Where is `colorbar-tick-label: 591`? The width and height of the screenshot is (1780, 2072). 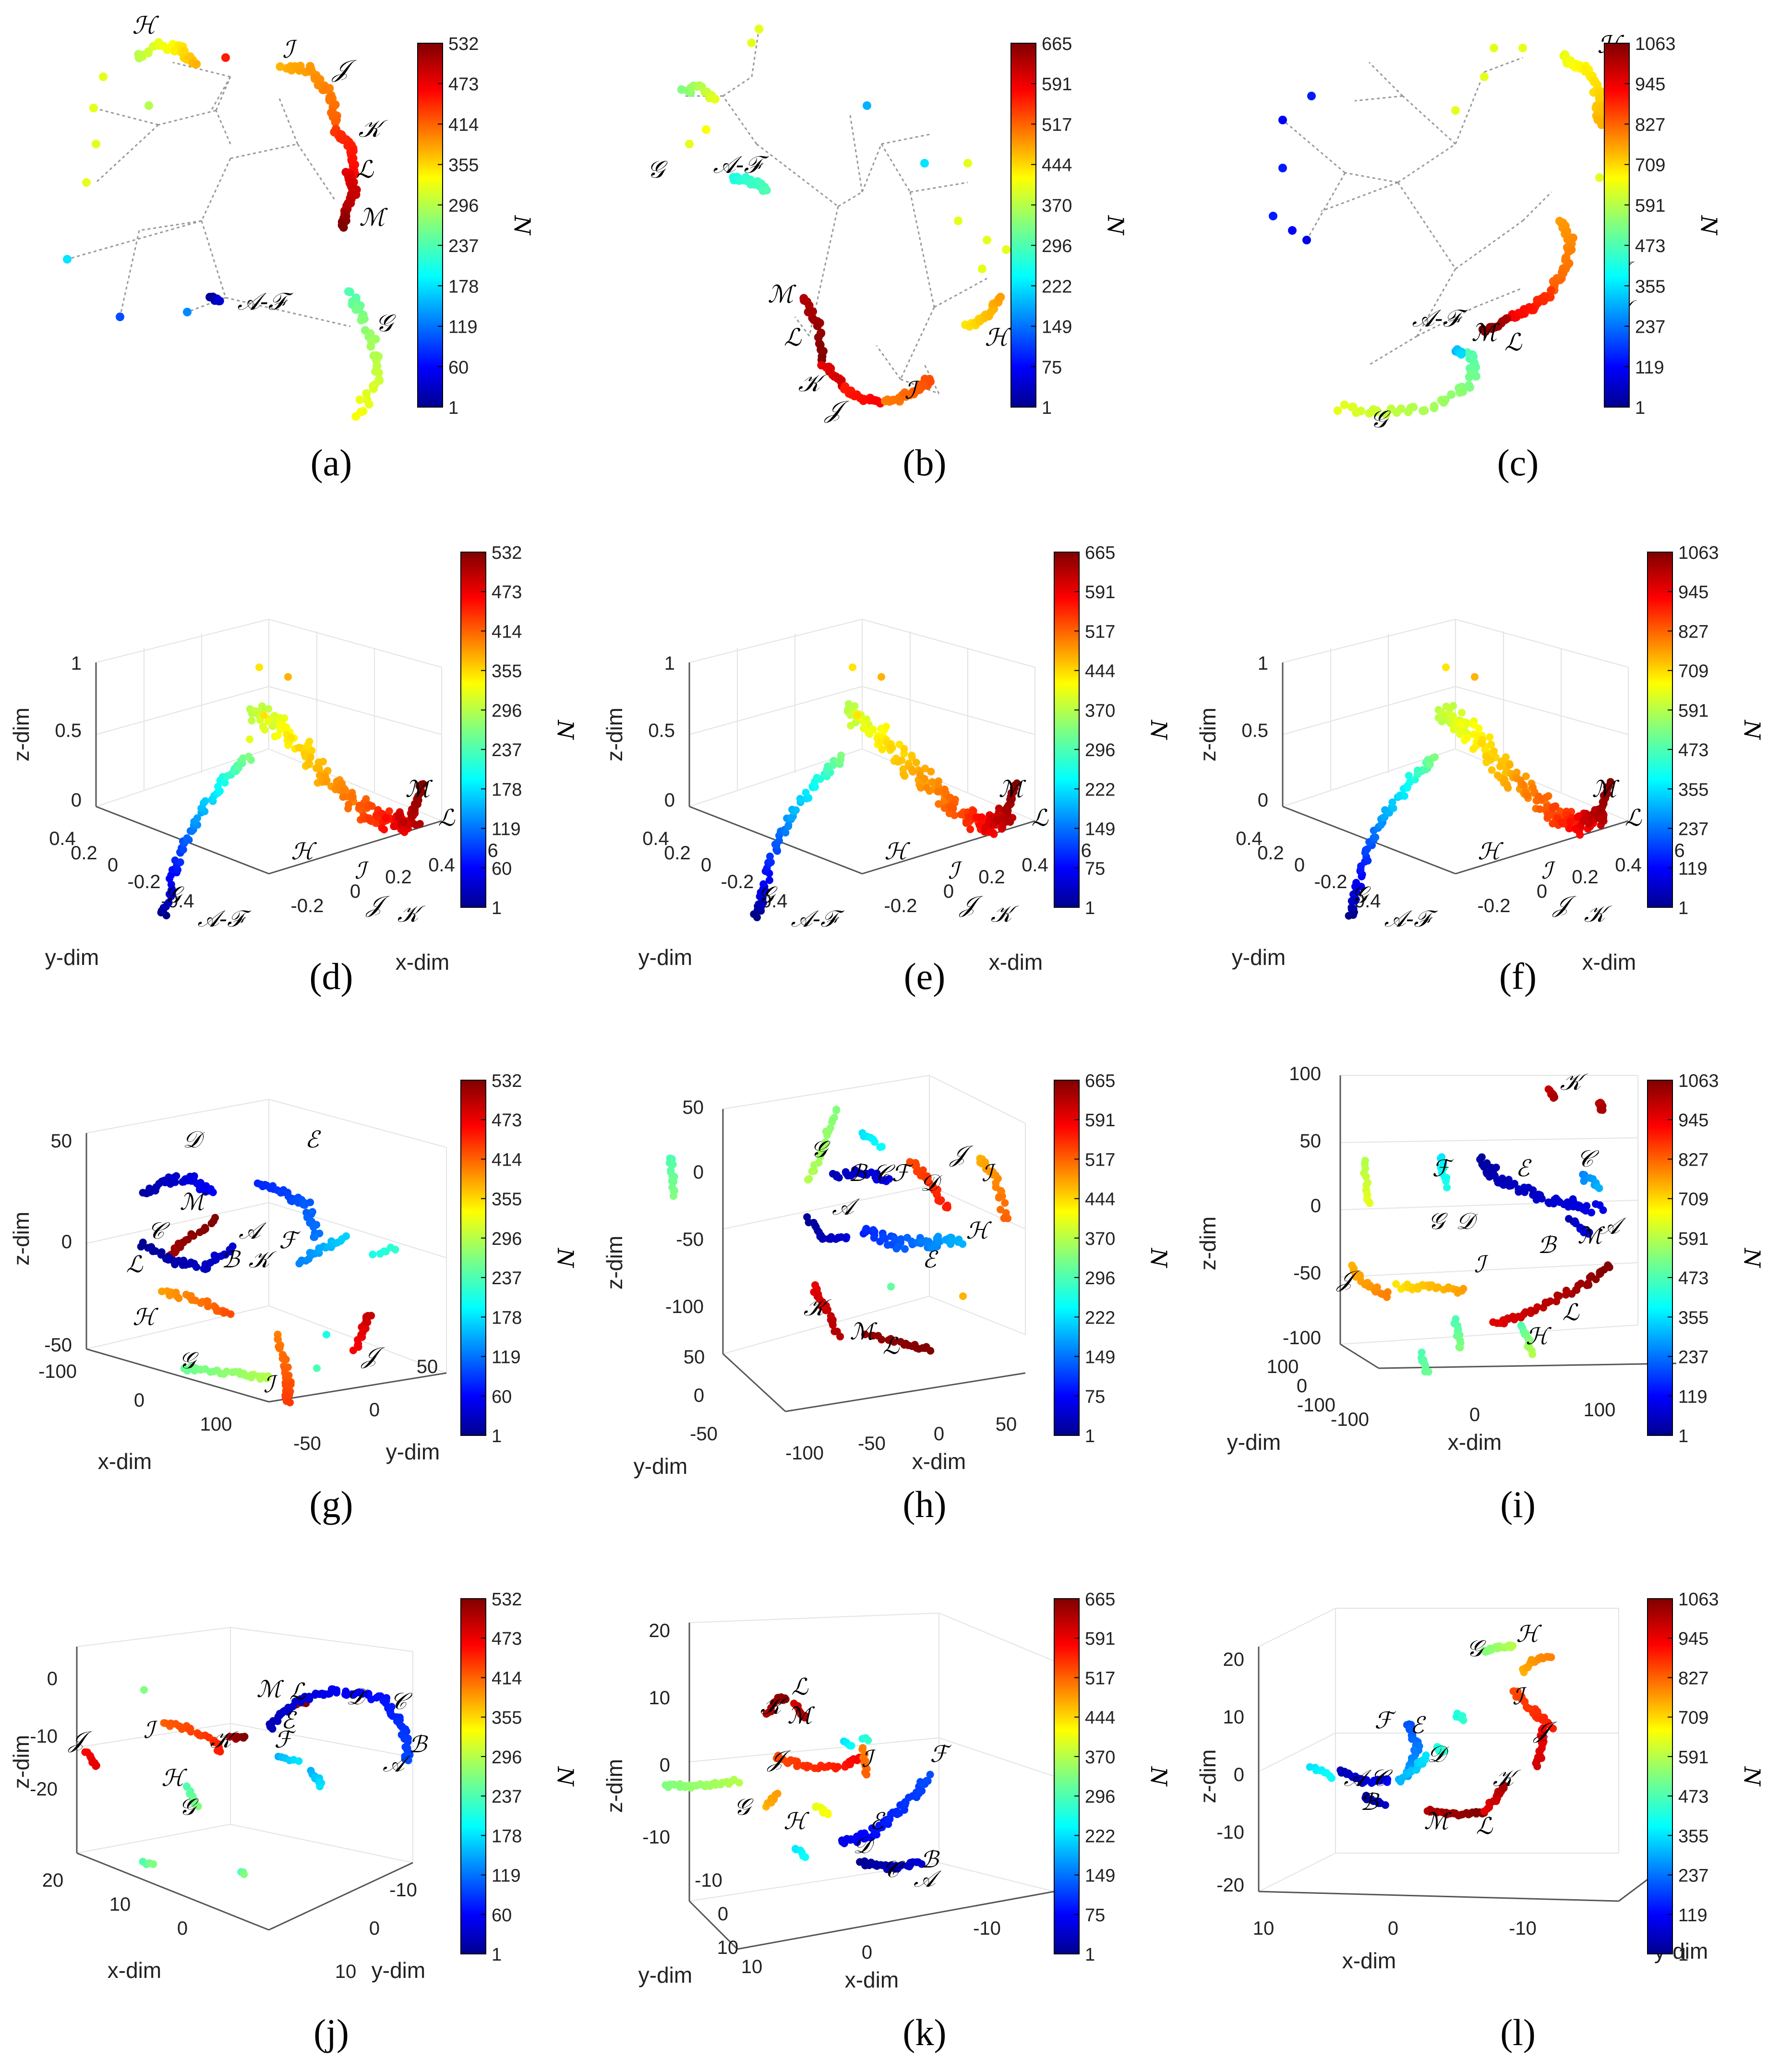
colorbar-tick-label: 591 is located at coordinates (1693, 1239).